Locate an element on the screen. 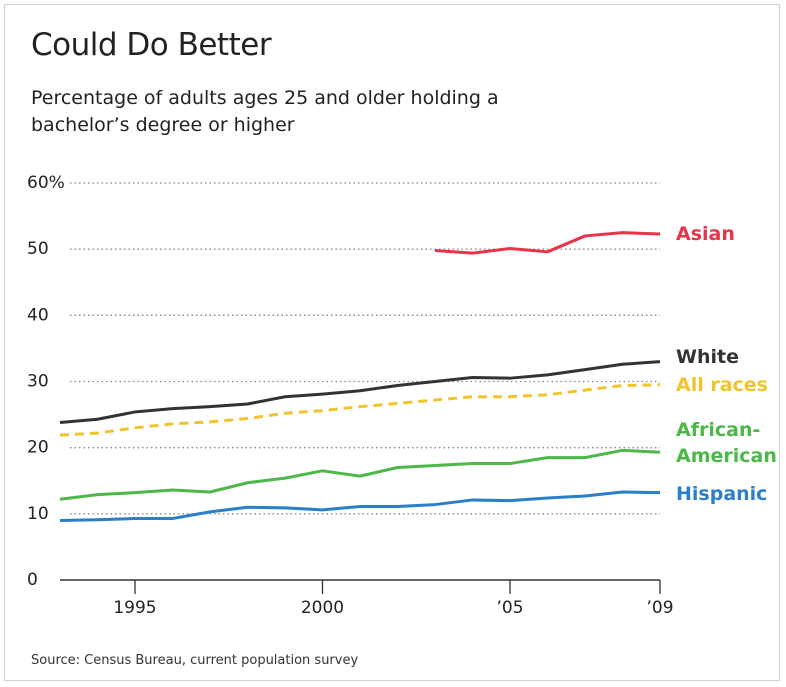  y-tick-label: 40 is located at coordinates (38, 315).